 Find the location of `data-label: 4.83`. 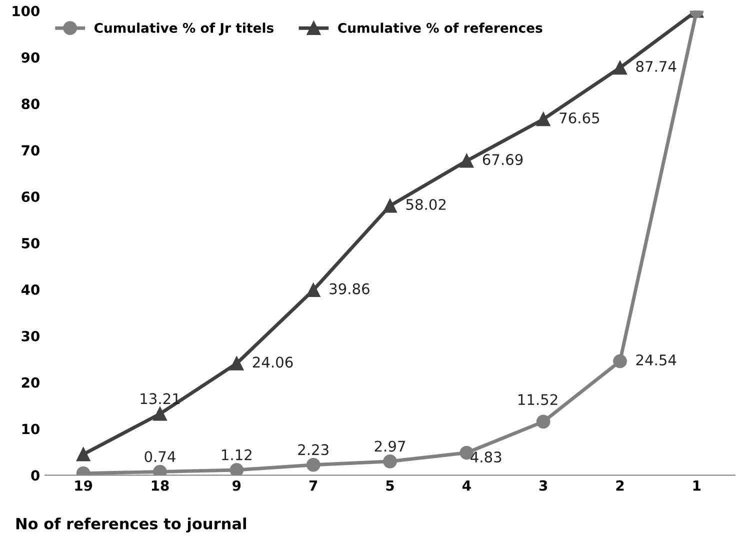

data-label: 4.83 is located at coordinates (486, 457).